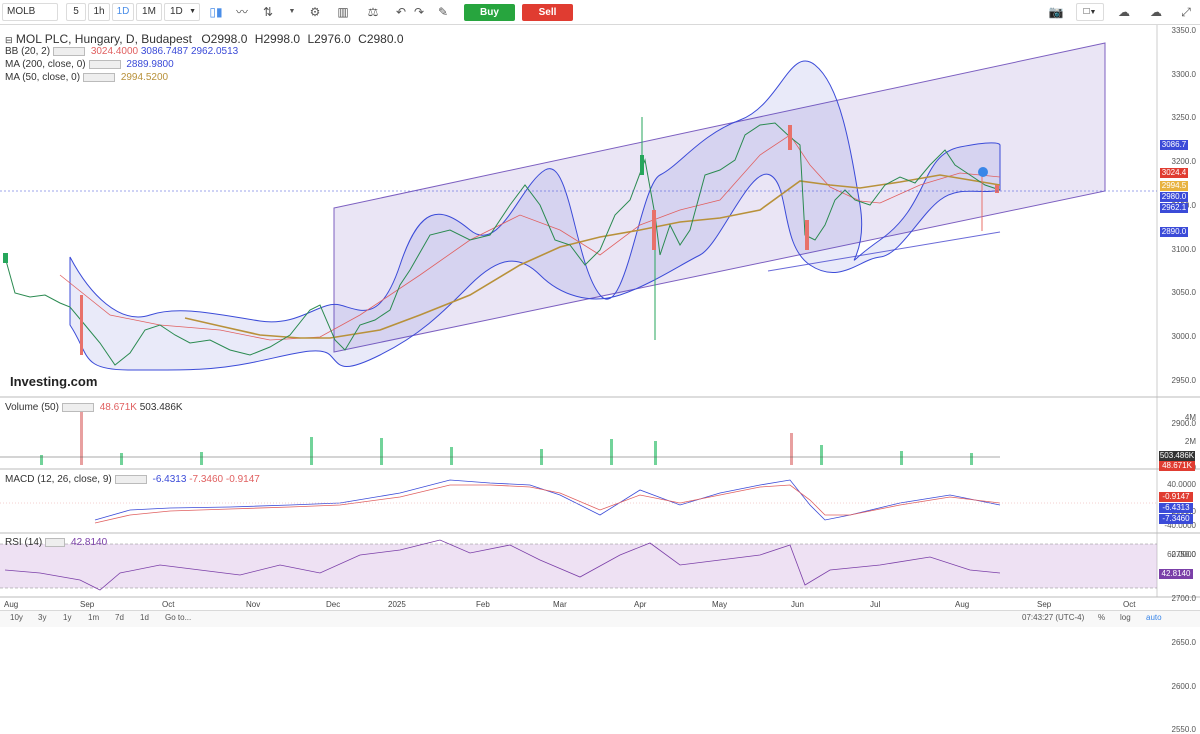  I want to click on color-picker: □▼, so click(1090, 12).